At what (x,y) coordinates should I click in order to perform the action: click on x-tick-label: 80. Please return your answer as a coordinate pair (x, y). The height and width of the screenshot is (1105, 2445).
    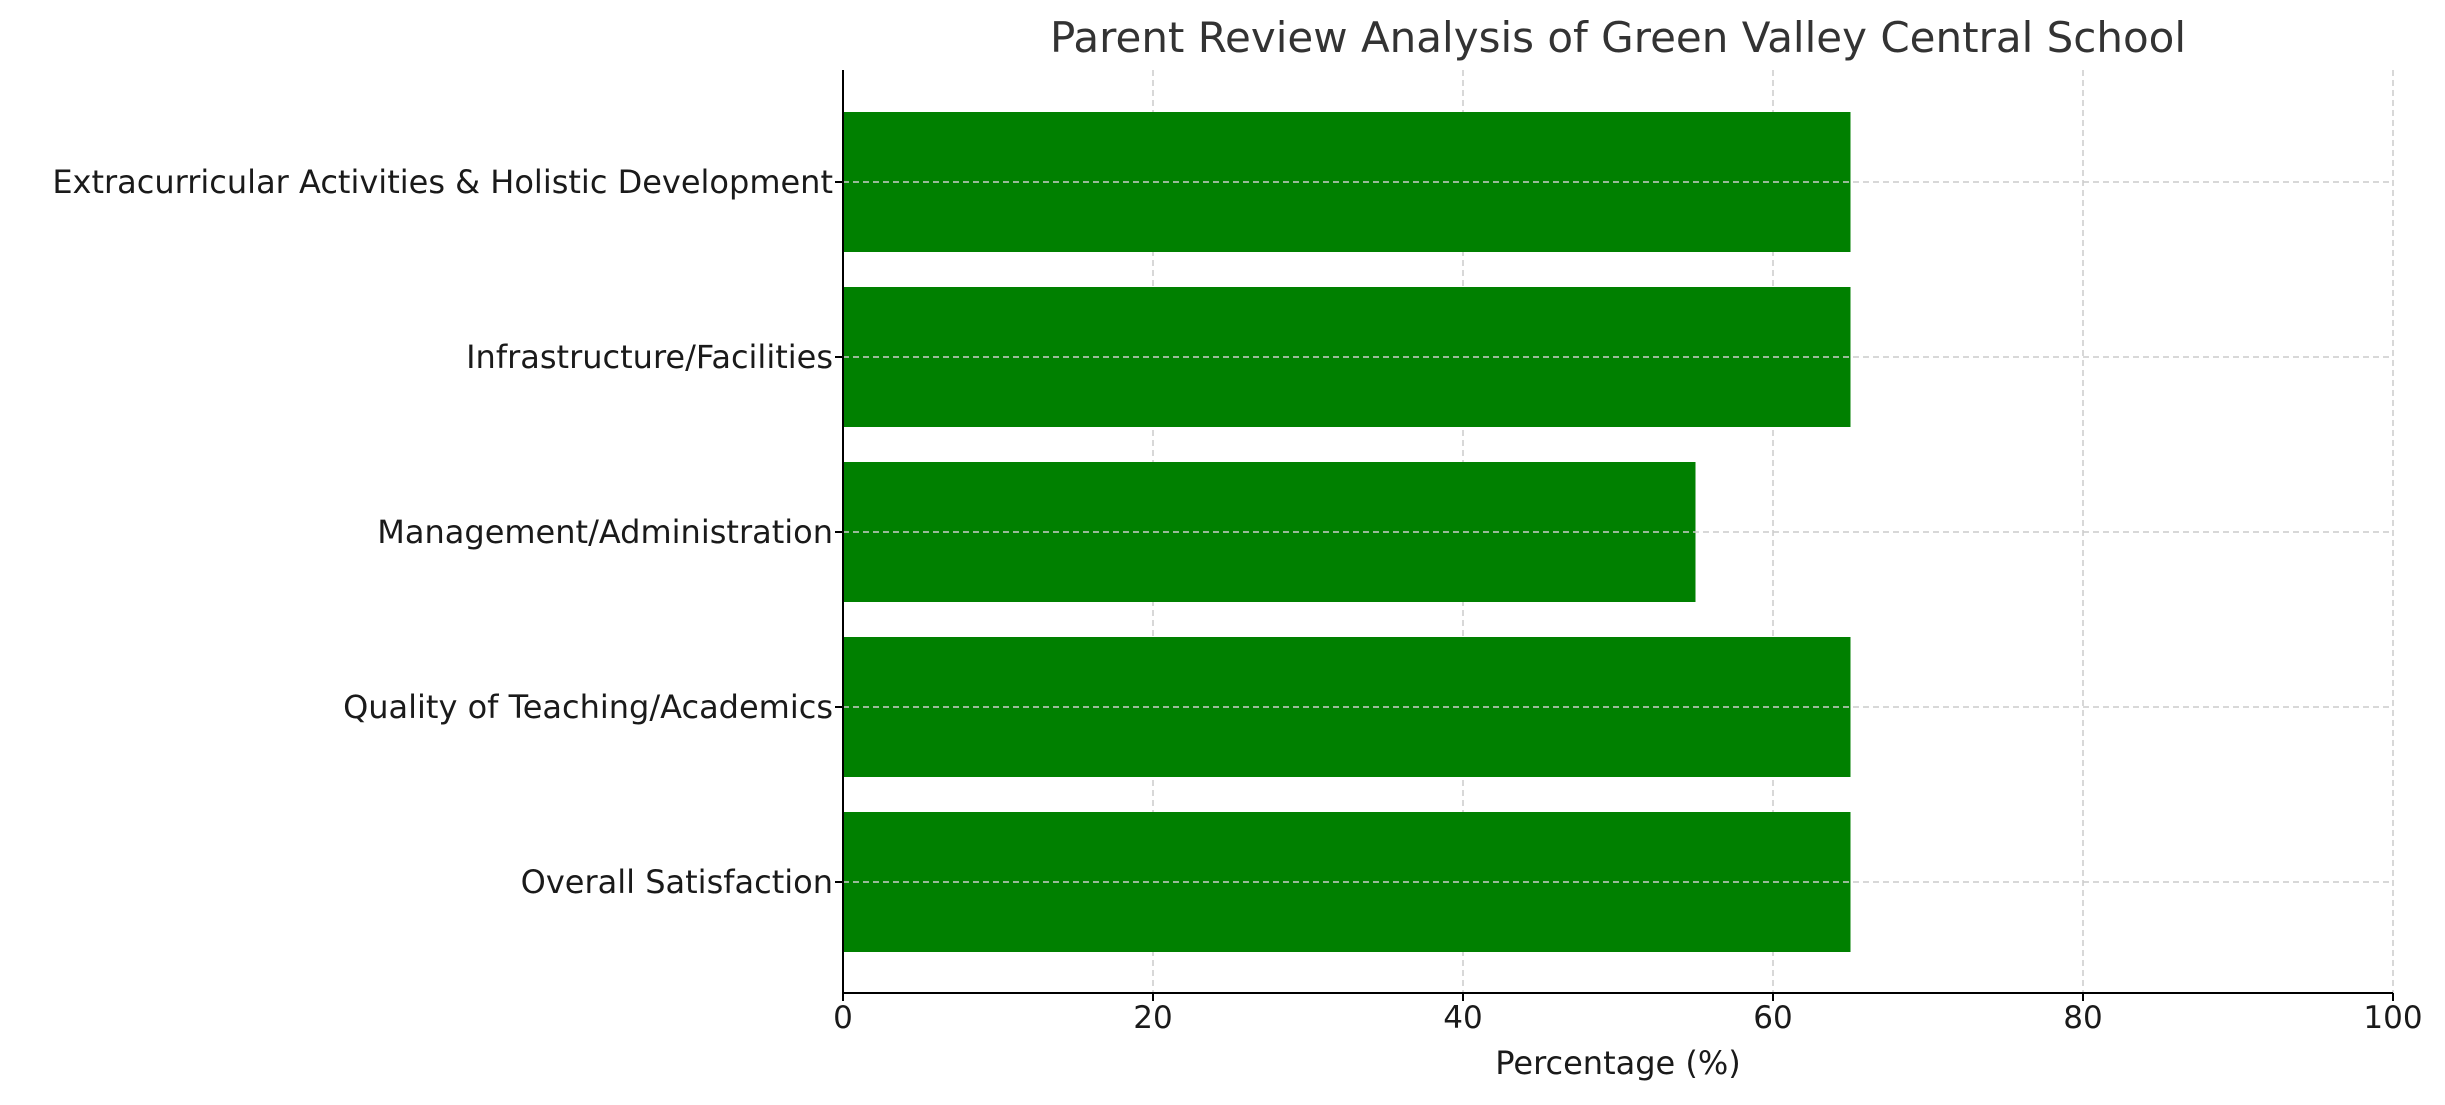
    Looking at the image, I should click on (2082, 1018).